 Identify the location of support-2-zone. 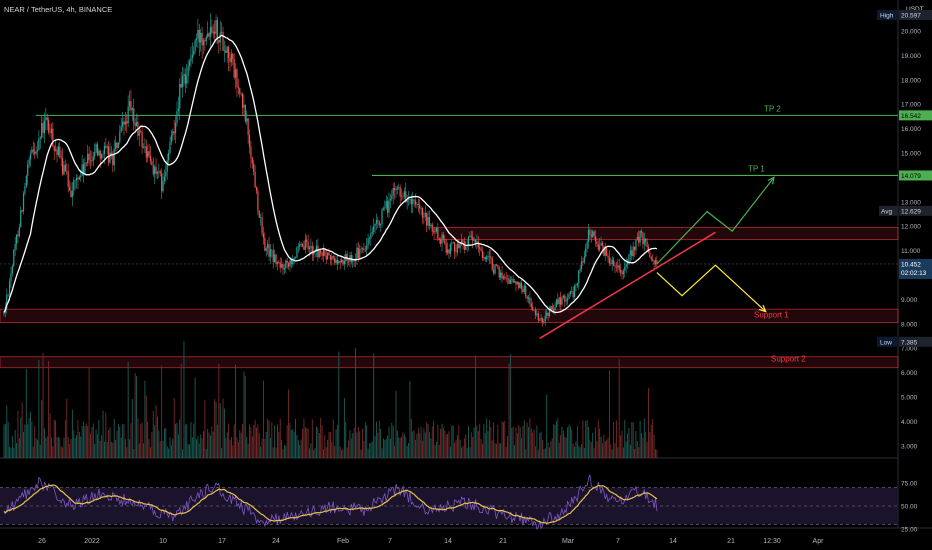
(449, 362).